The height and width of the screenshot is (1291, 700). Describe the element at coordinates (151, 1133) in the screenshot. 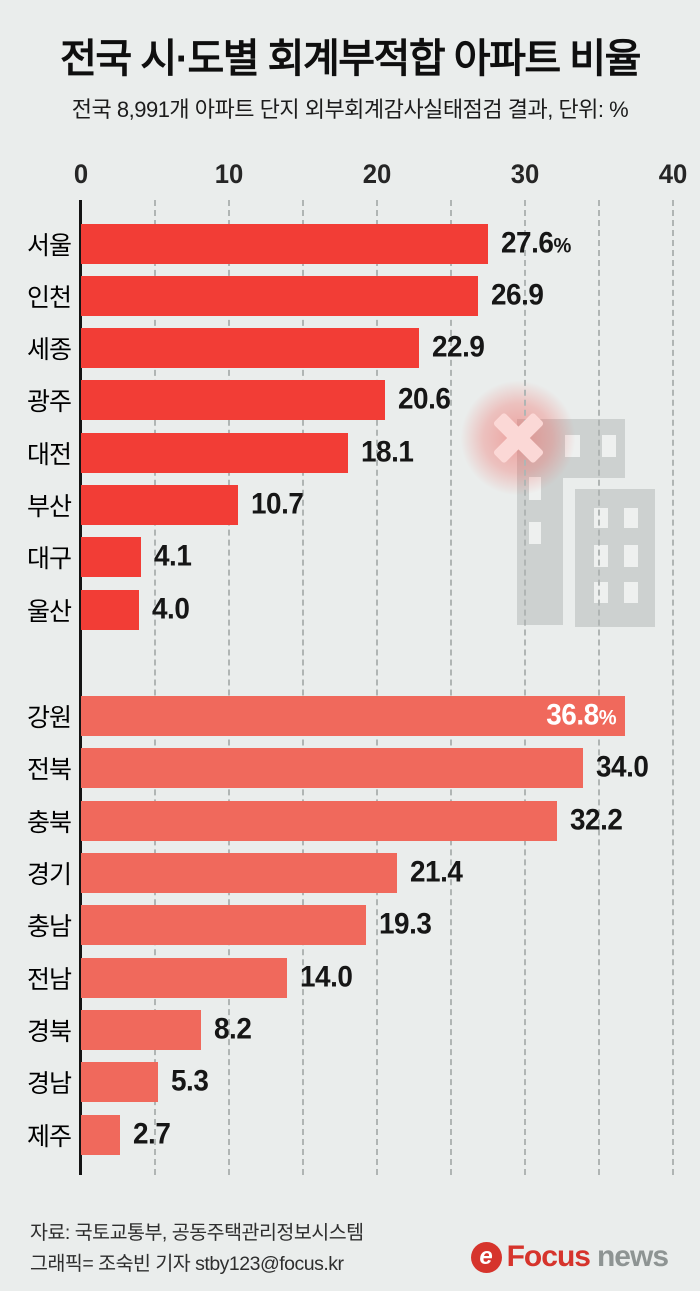

I see `bar-value-label: 2.7` at that location.